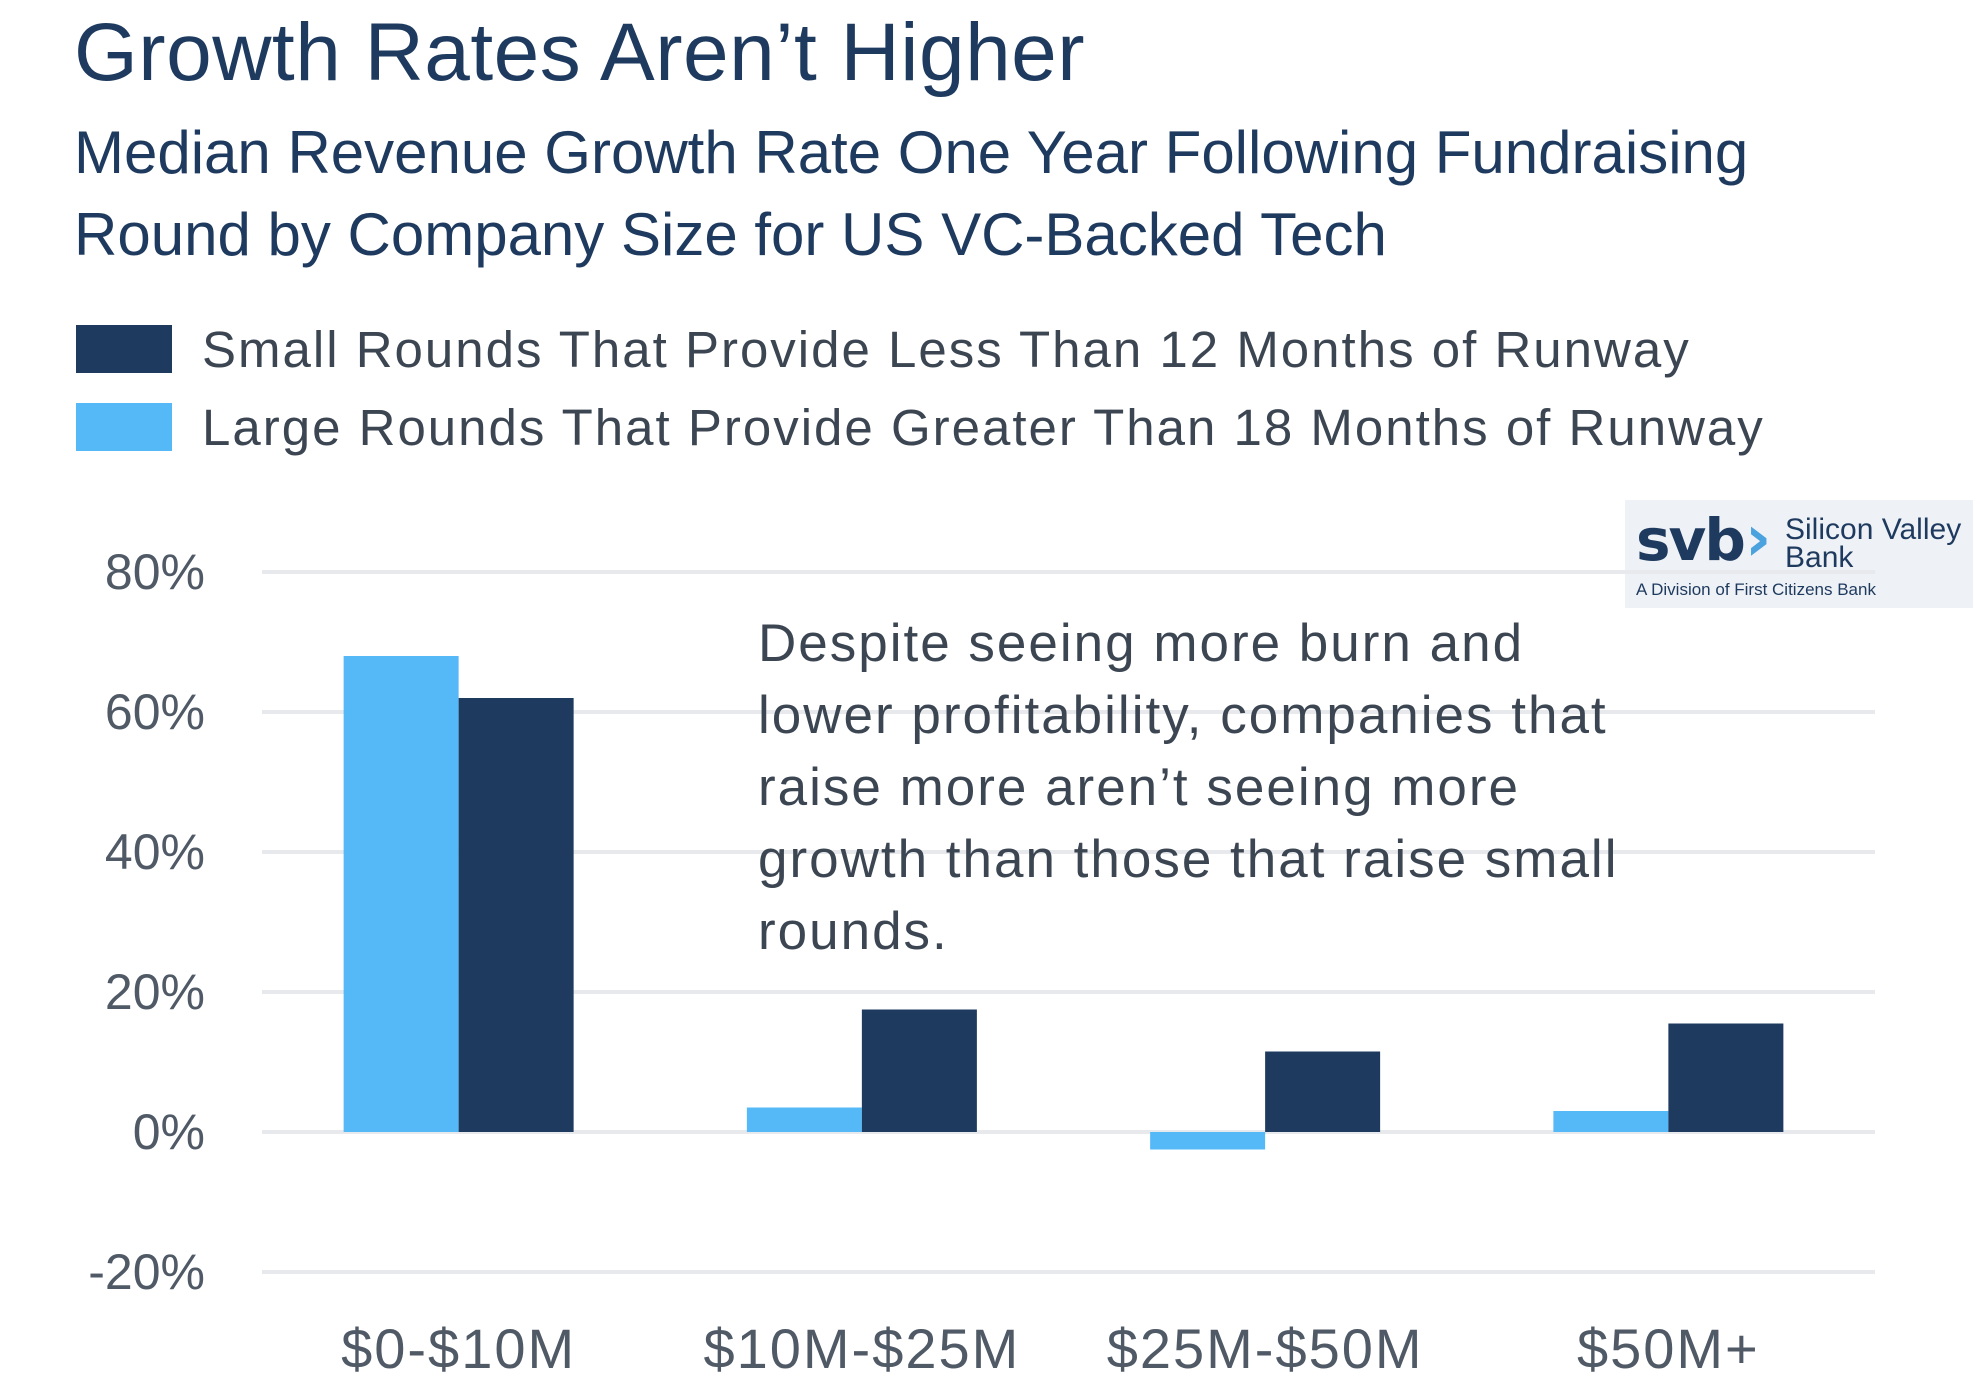 The height and width of the screenshot is (1388, 1984). What do you see at coordinates (155, 712) in the screenshot?
I see `y-tick-label: 60%` at bounding box center [155, 712].